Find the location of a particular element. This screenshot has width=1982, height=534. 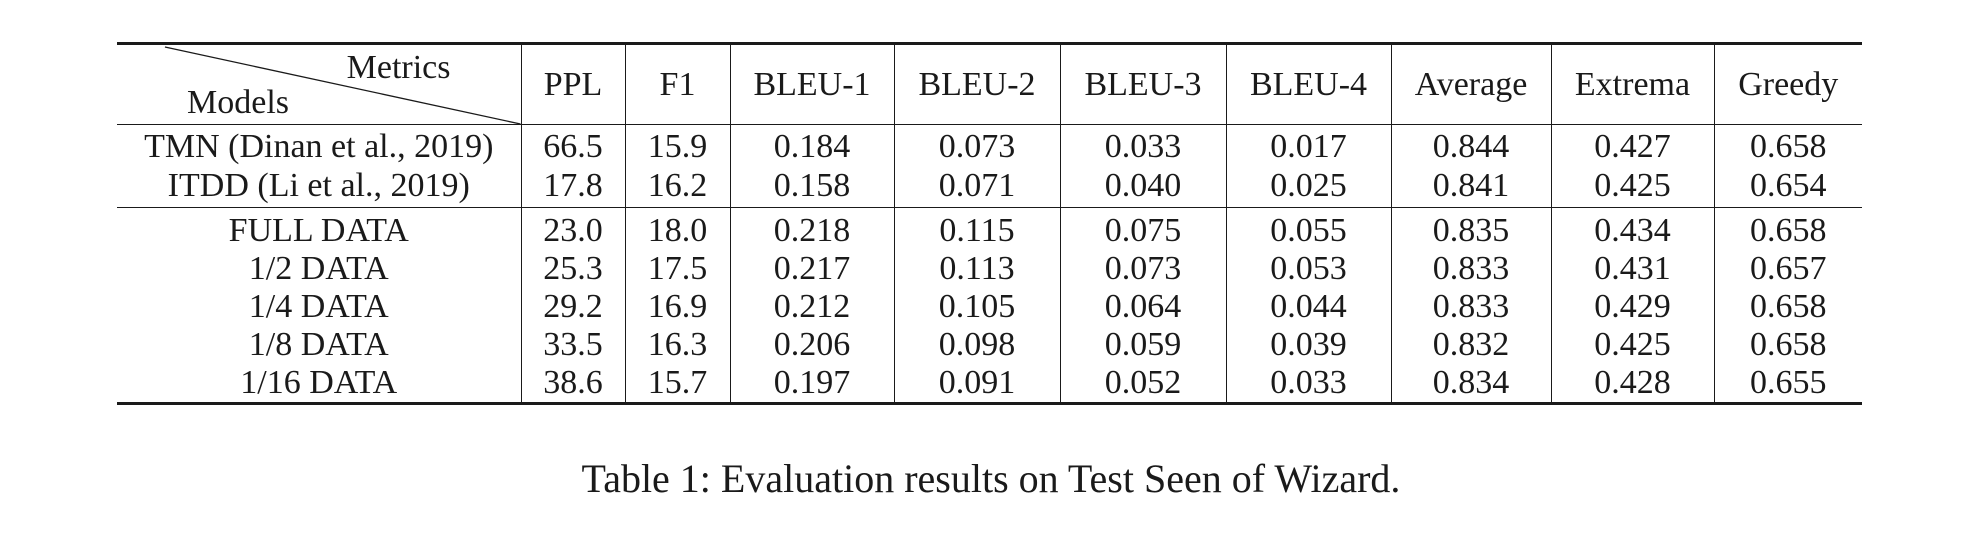

value-cell-average: 0.832 is located at coordinates (1470, 345).